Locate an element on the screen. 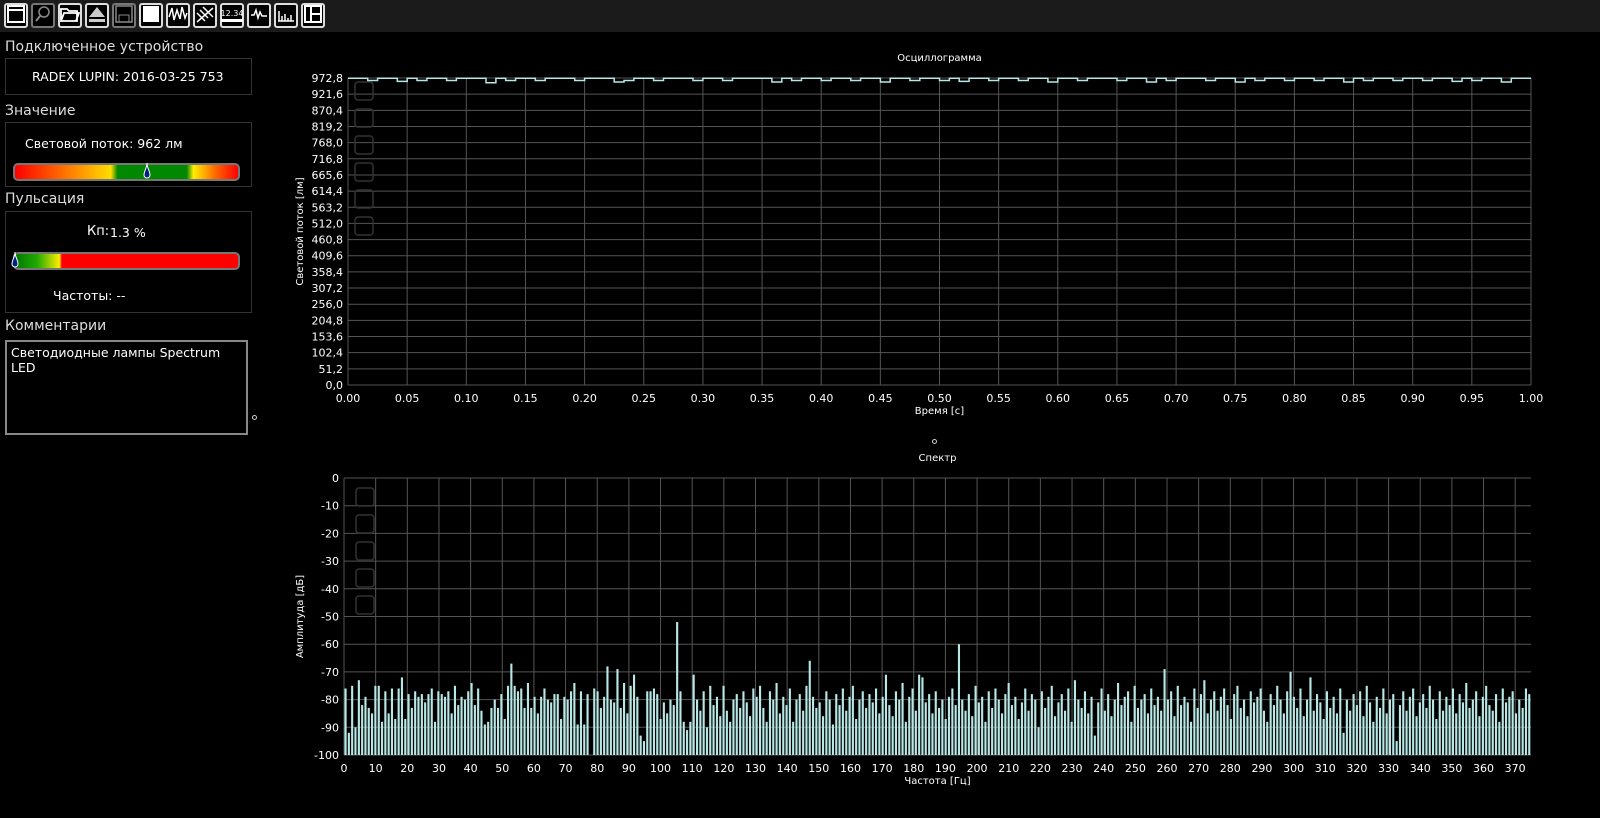  x-tick-label: 300 is located at coordinates (1293, 768).